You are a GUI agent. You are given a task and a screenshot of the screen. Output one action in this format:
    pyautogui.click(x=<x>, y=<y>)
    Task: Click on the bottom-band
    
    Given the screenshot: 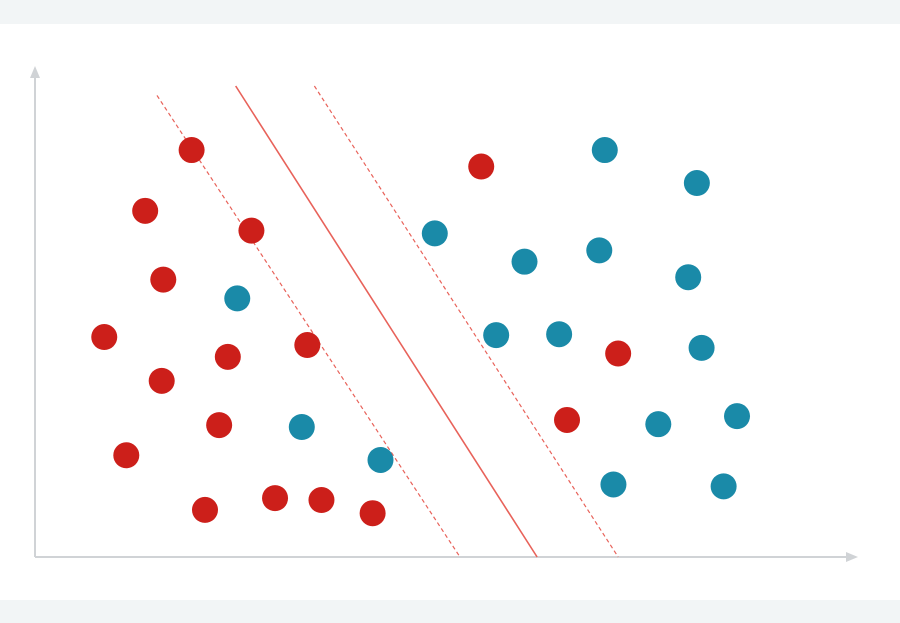 What is the action you would take?
    pyautogui.click(x=450, y=611)
    